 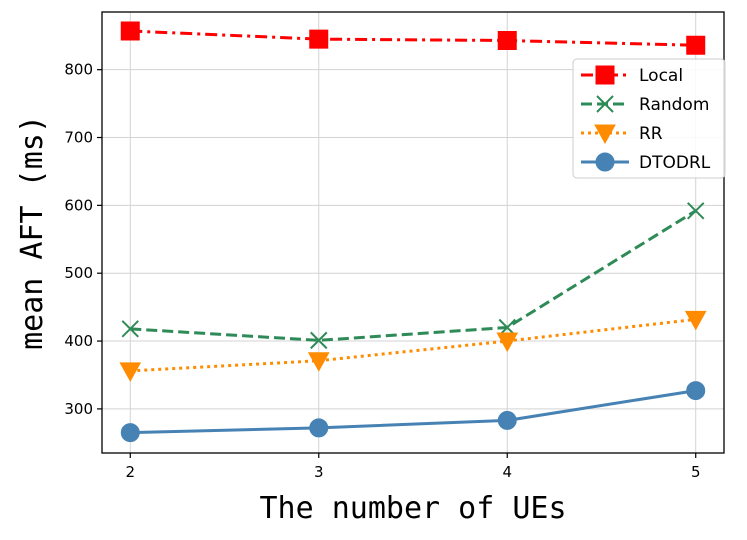 What do you see at coordinates (651, 134) in the screenshot?
I see `legend-label-rr: RR` at bounding box center [651, 134].